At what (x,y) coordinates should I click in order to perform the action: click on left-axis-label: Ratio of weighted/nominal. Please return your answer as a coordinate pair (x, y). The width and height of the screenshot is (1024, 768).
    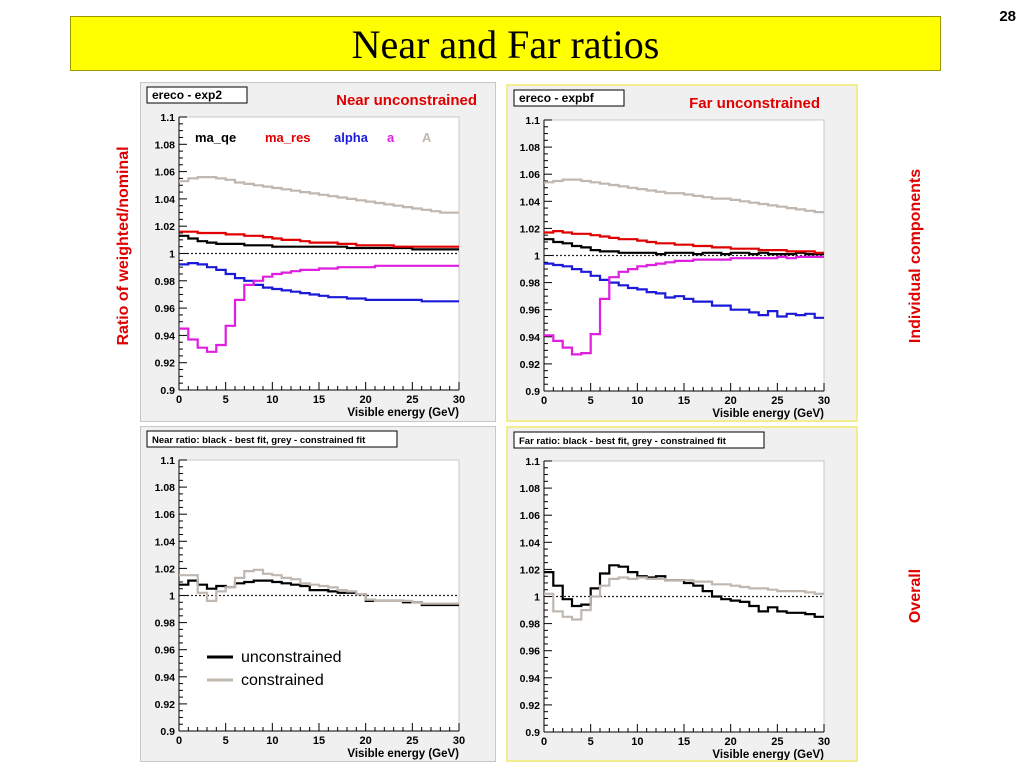
    Looking at the image, I should click on (123, 246).